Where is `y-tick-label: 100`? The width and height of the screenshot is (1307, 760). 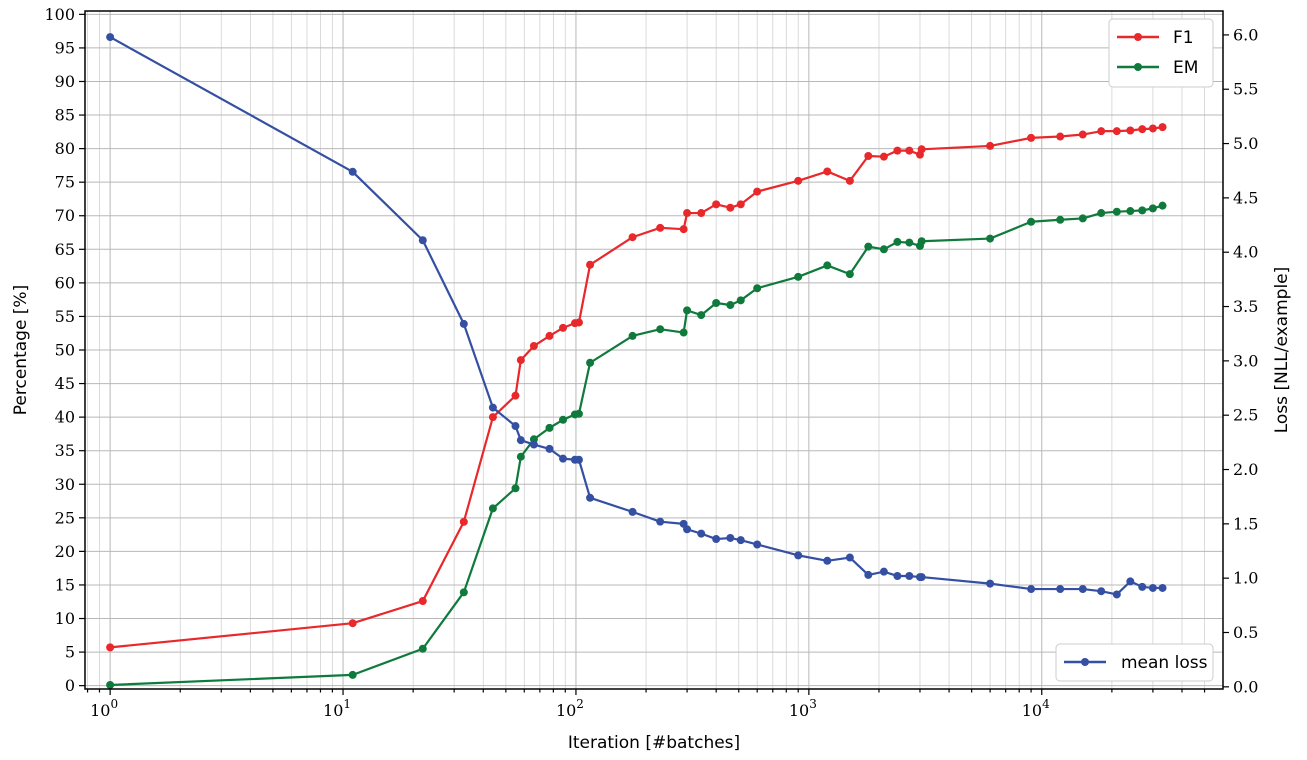 y-tick-label: 100 is located at coordinates (59, 14).